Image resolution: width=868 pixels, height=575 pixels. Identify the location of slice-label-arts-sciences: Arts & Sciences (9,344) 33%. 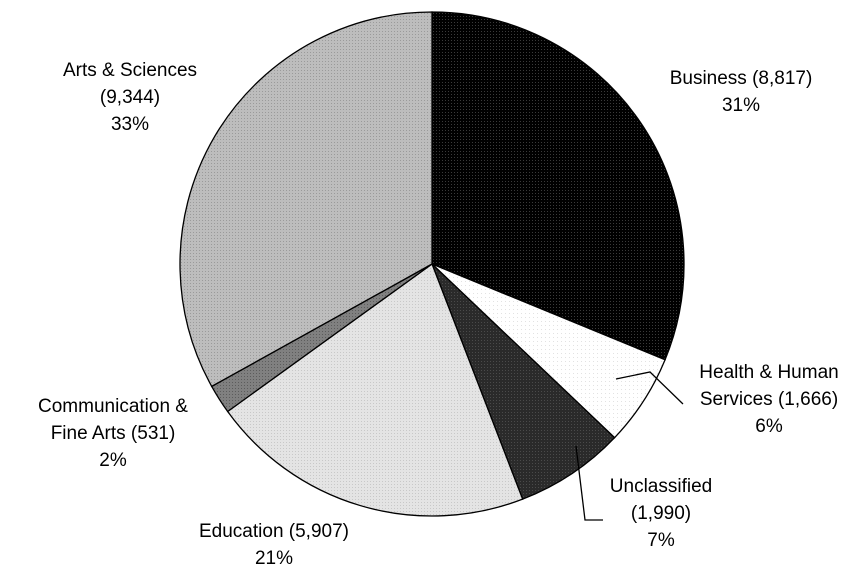
(130, 97).